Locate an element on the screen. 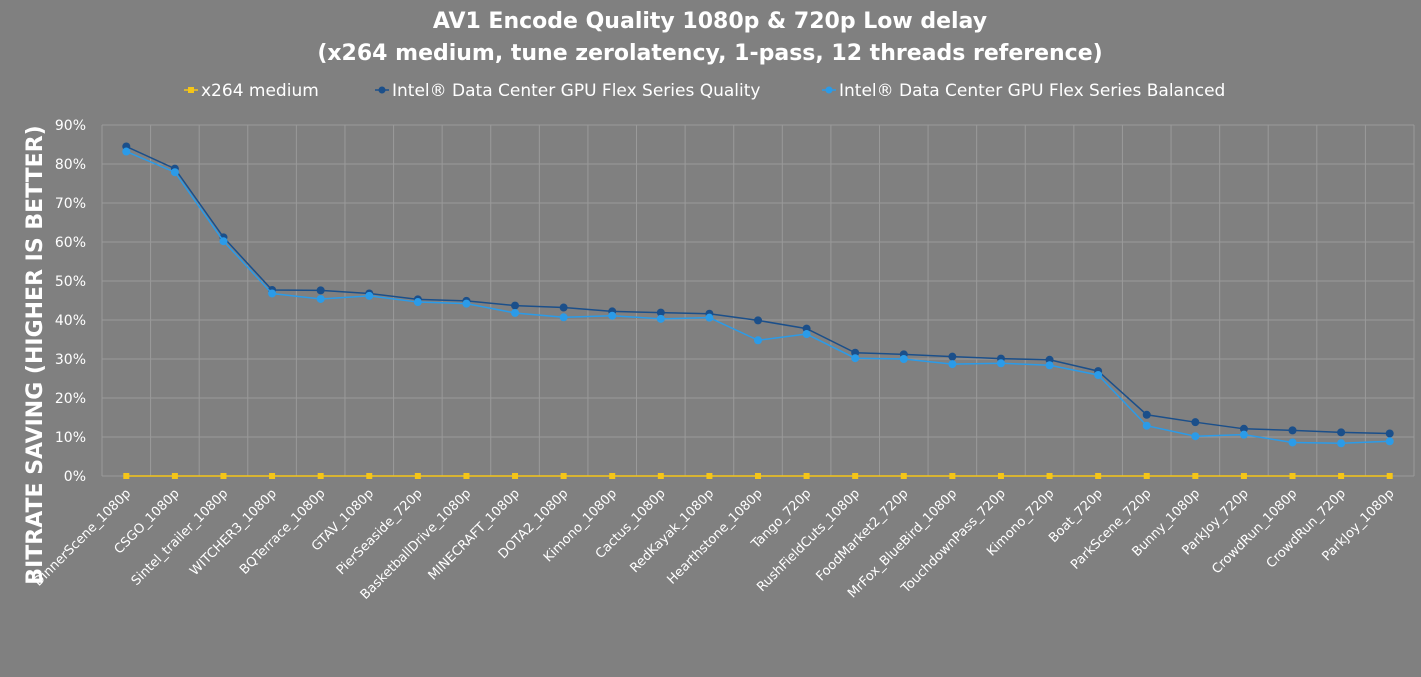 The height and width of the screenshot is (677, 1421). legend-item: x264 medium is located at coordinates (251, 91).